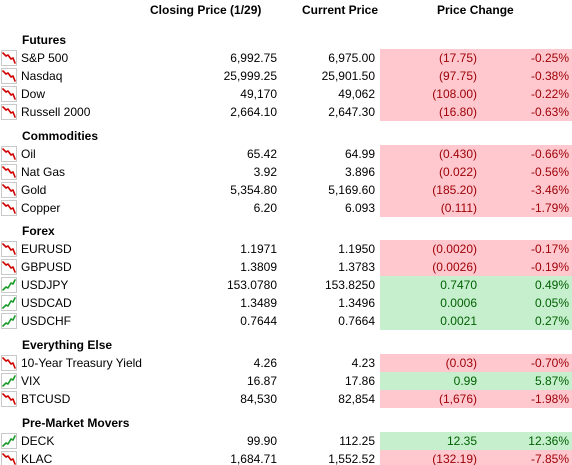 The width and height of the screenshot is (572, 465). I want to click on table-row: EURUSD 1.1971 1.1950 (0.0020) -0.17%, so click(286, 249).